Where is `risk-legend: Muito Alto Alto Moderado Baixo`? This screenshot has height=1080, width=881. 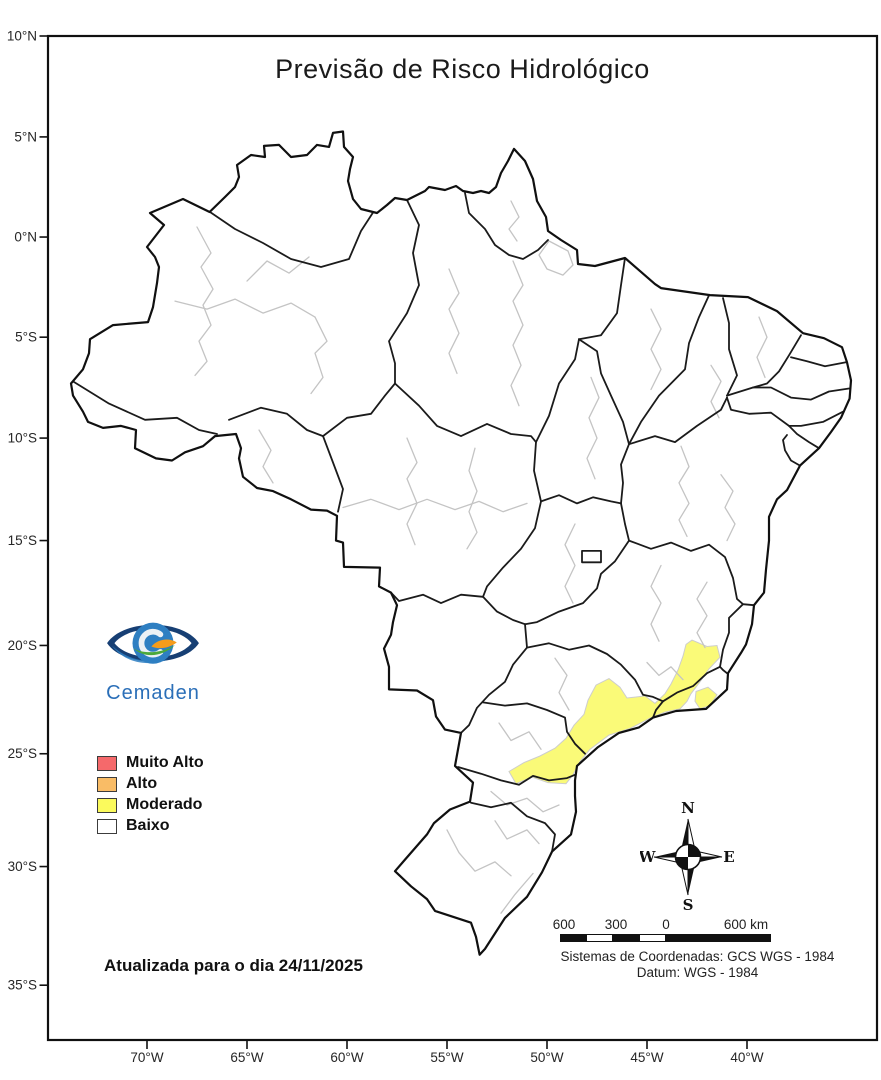 risk-legend: Muito Alto Alto Moderado Baixo is located at coordinates (150, 796).